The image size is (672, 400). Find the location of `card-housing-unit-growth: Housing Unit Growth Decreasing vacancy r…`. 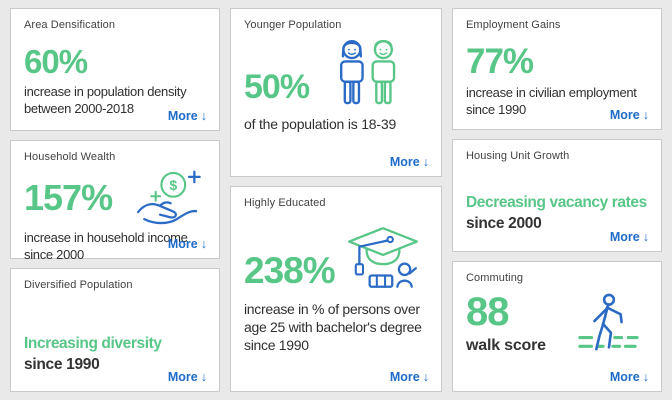

card-housing-unit-growth: Housing Unit Growth Decreasing vacancy r… is located at coordinates (557, 195).